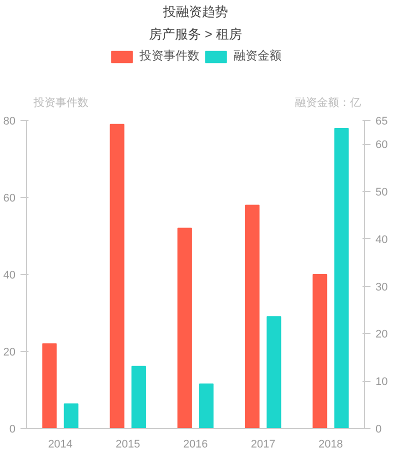 Image resolution: width=395 pixels, height=456 pixels. I want to click on y2-tick-label: 10, so click(382, 382).